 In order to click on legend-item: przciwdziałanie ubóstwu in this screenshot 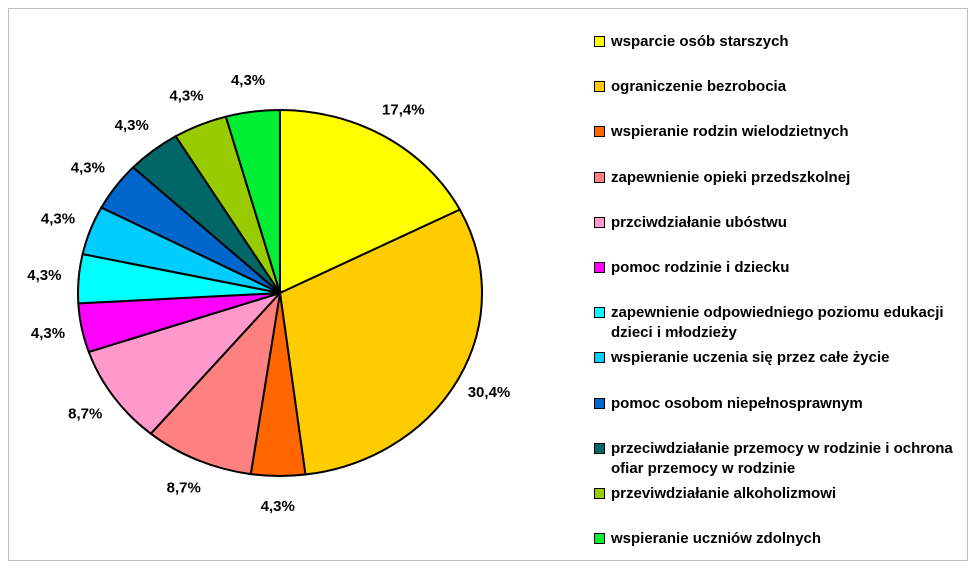, I will do `click(779, 223)`.